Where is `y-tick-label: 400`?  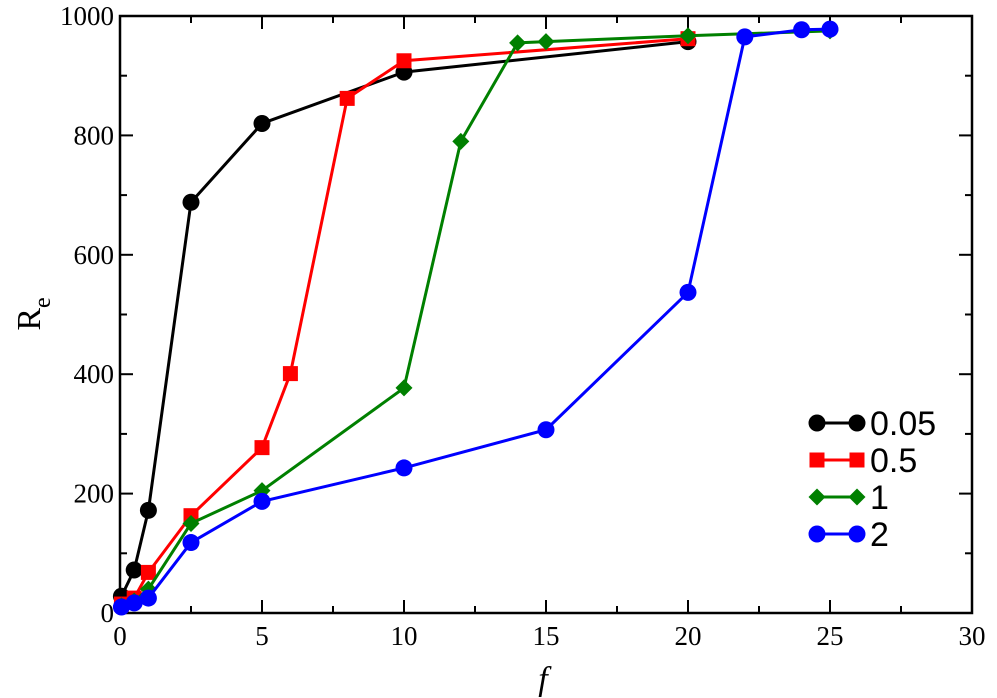
y-tick-label: 400 is located at coordinates (94, 374).